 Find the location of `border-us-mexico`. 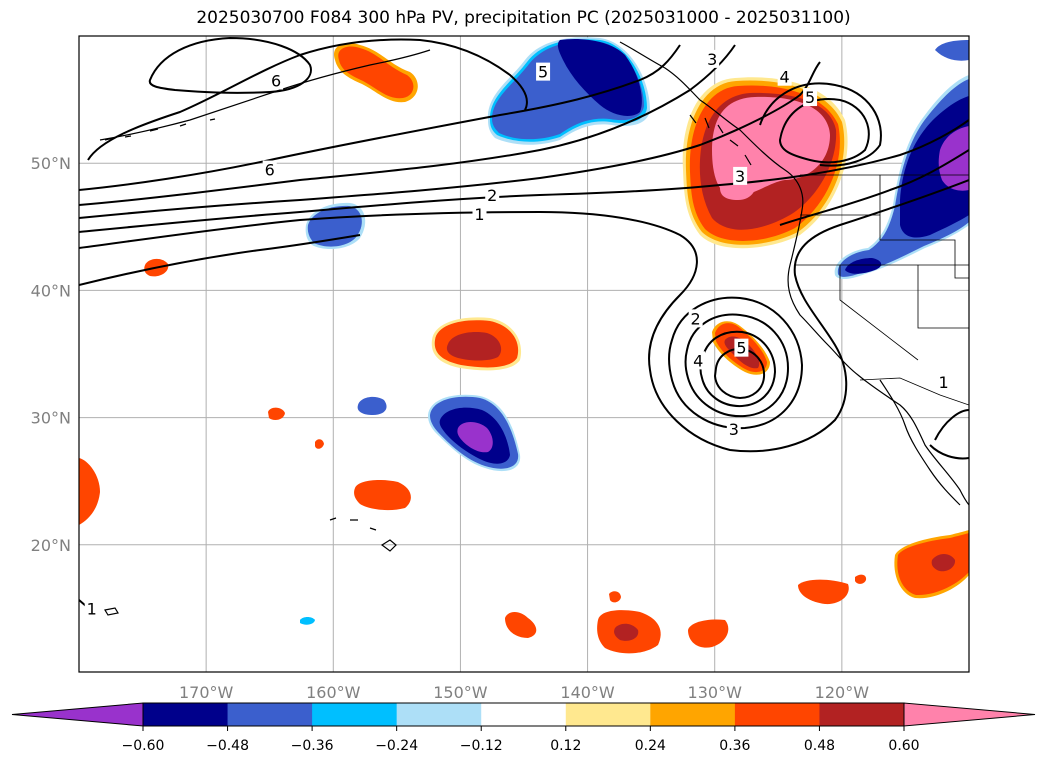

border-us-mexico is located at coordinates (914, 391).